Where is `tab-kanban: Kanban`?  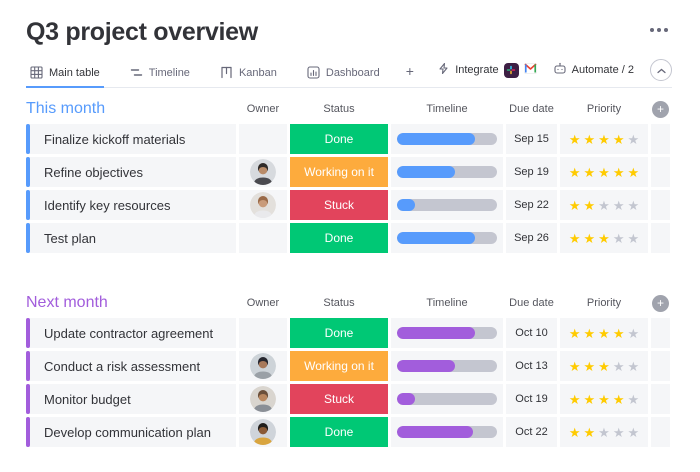
tab-kanban: Kanban is located at coordinates (248, 76).